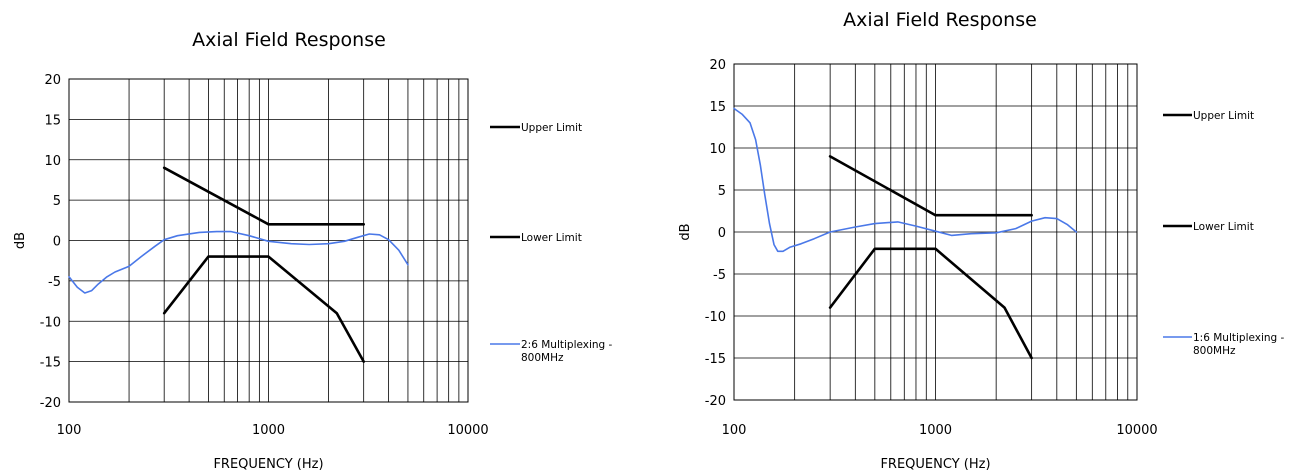 The image size is (1299, 473). Describe the element at coordinates (1239, 344) in the screenshot. I see `legend-label: 1:6 Multiplexing -800MHz` at that location.